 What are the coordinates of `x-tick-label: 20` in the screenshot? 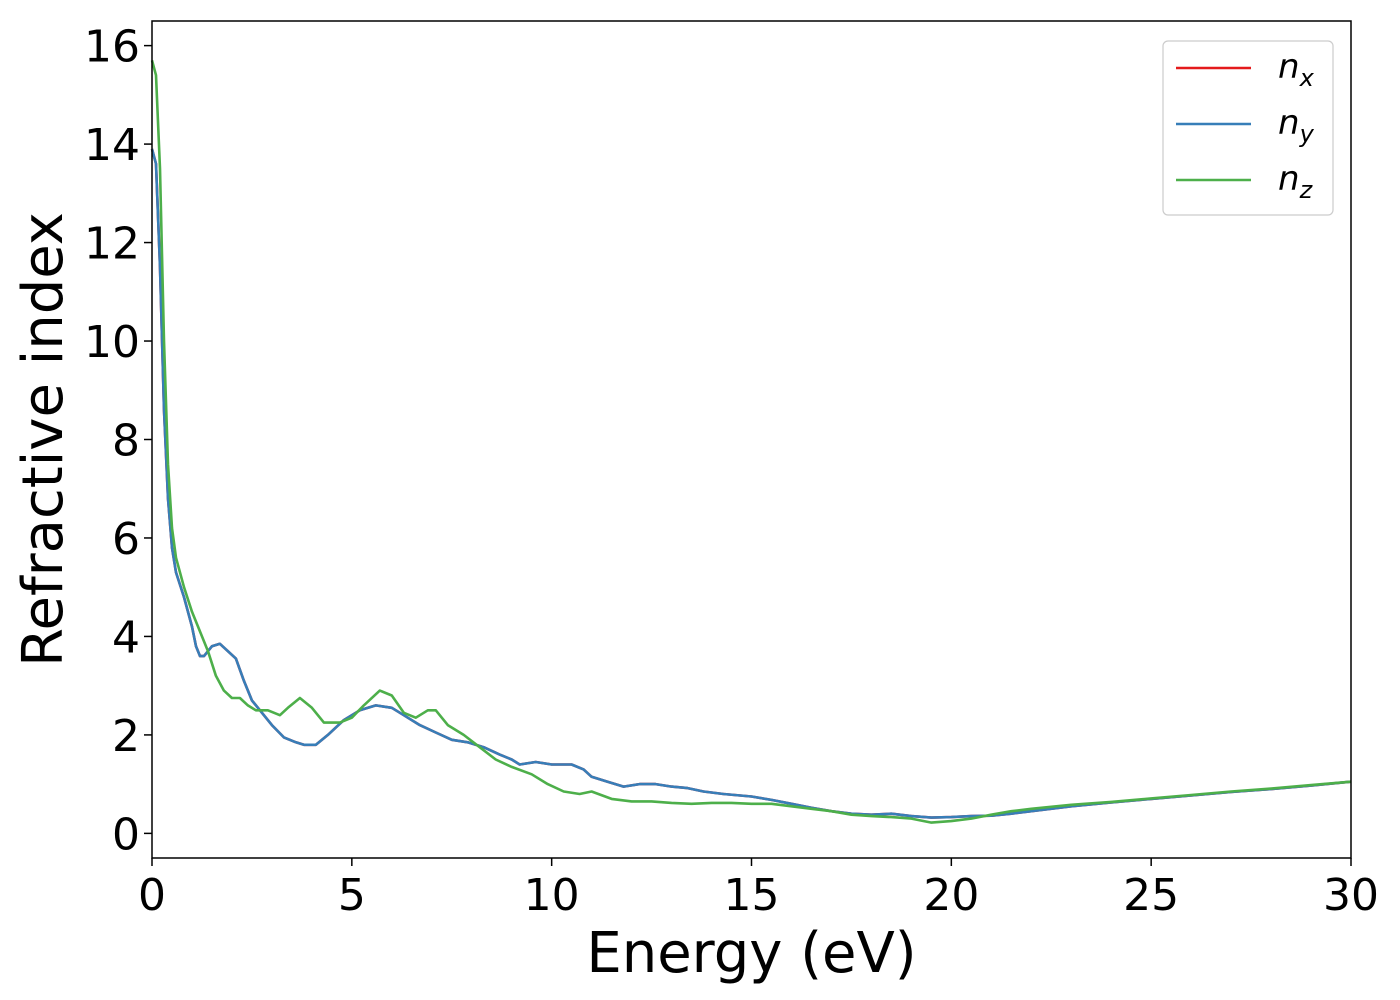 It's located at (951, 895).